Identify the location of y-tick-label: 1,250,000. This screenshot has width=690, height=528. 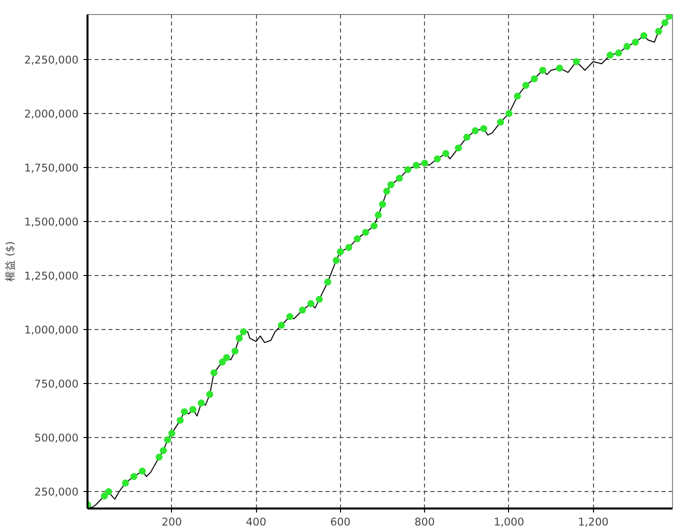
(51, 276).